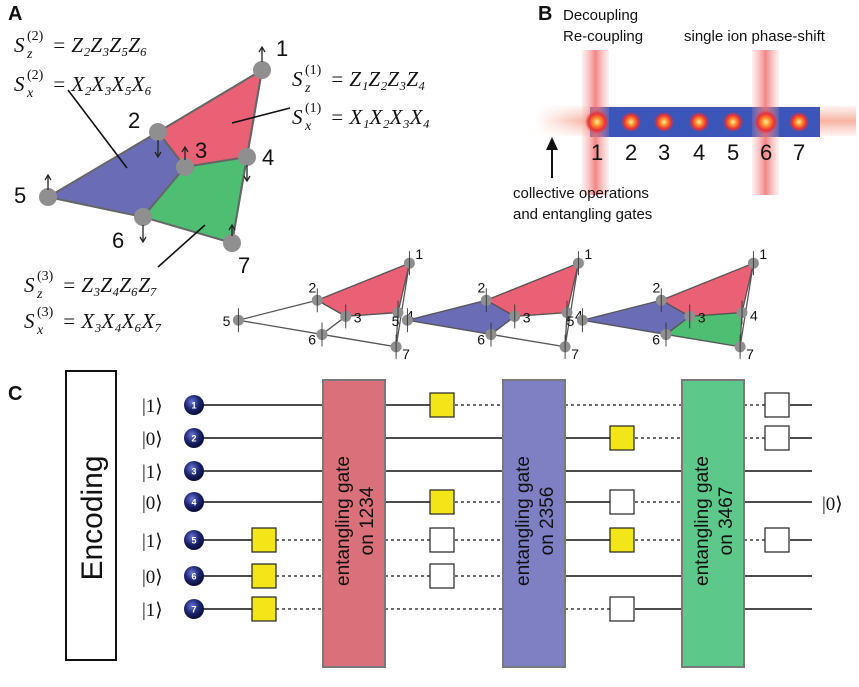 The image size is (859, 687). What do you see at coordinates (377, 79) in the screenshot?
I see `svg-text: = Z₁Z₂Z₃Z₄` at bounding box center [377, 79].